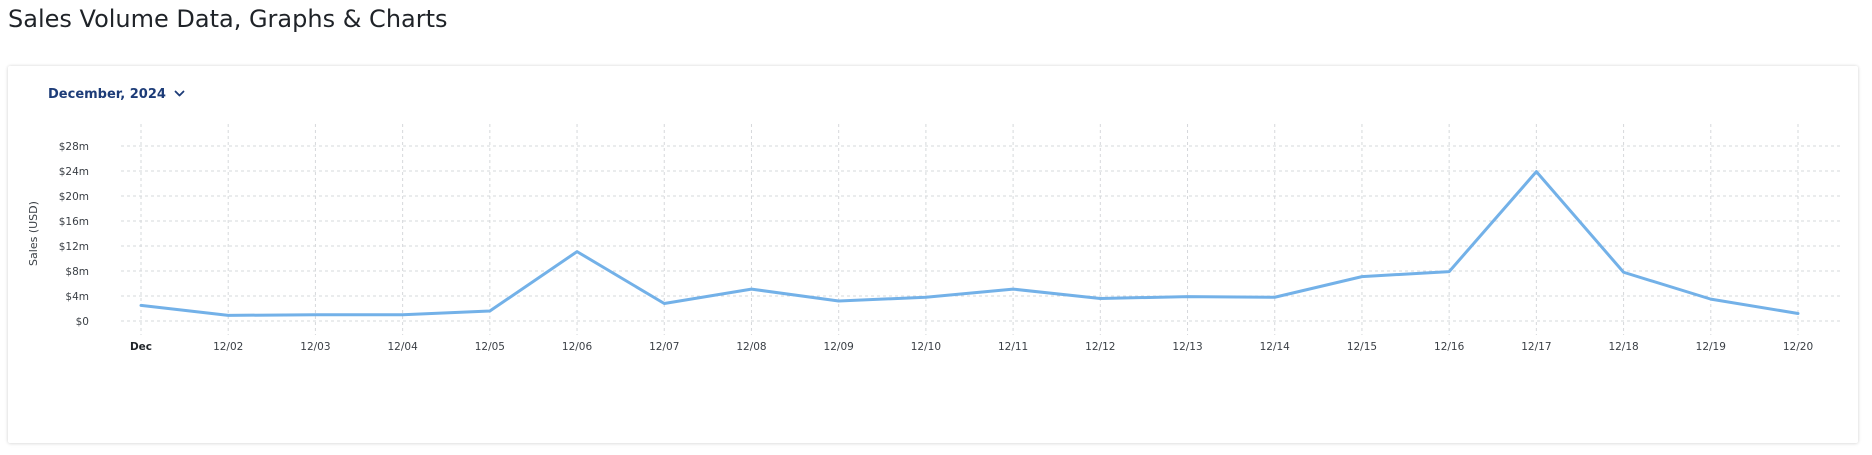 The image size is (1872, 455). Describe the element at coordinates (74, 197) in the screenshot. I see `y-tick-label: $20m` at that location.